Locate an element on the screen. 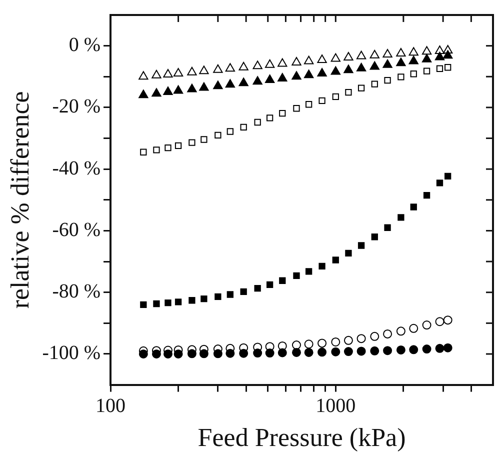 The width and height of the screenshot is (501, 459). y-tick-label: -60 % is located at coordinates (76, 229).